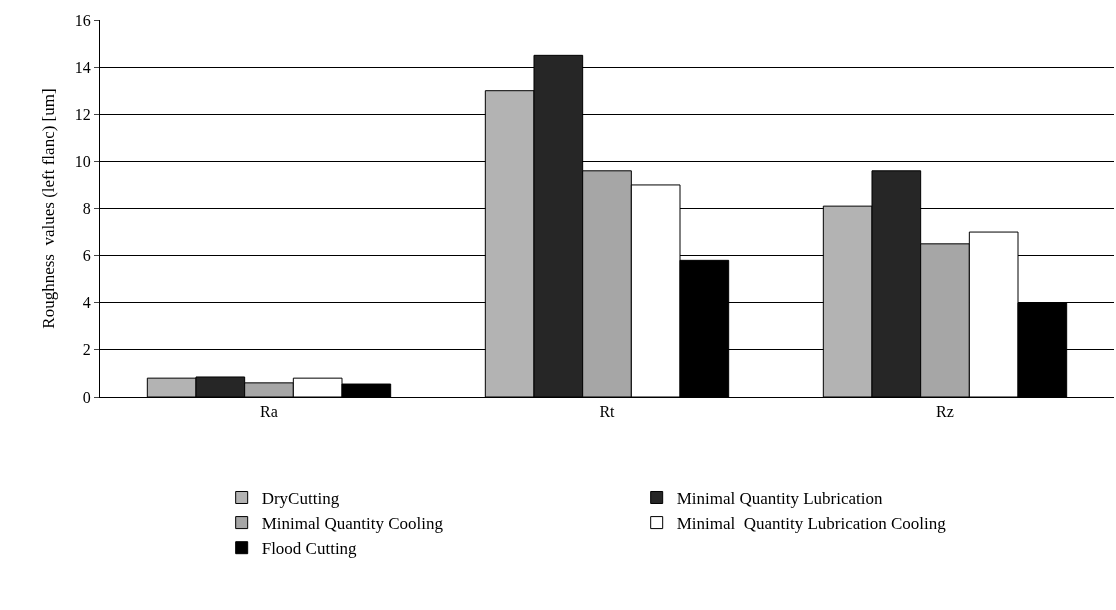  Describe the element at coordinates (82, 20) in the screenshot. I see `y-tick-label: 16` at that location.